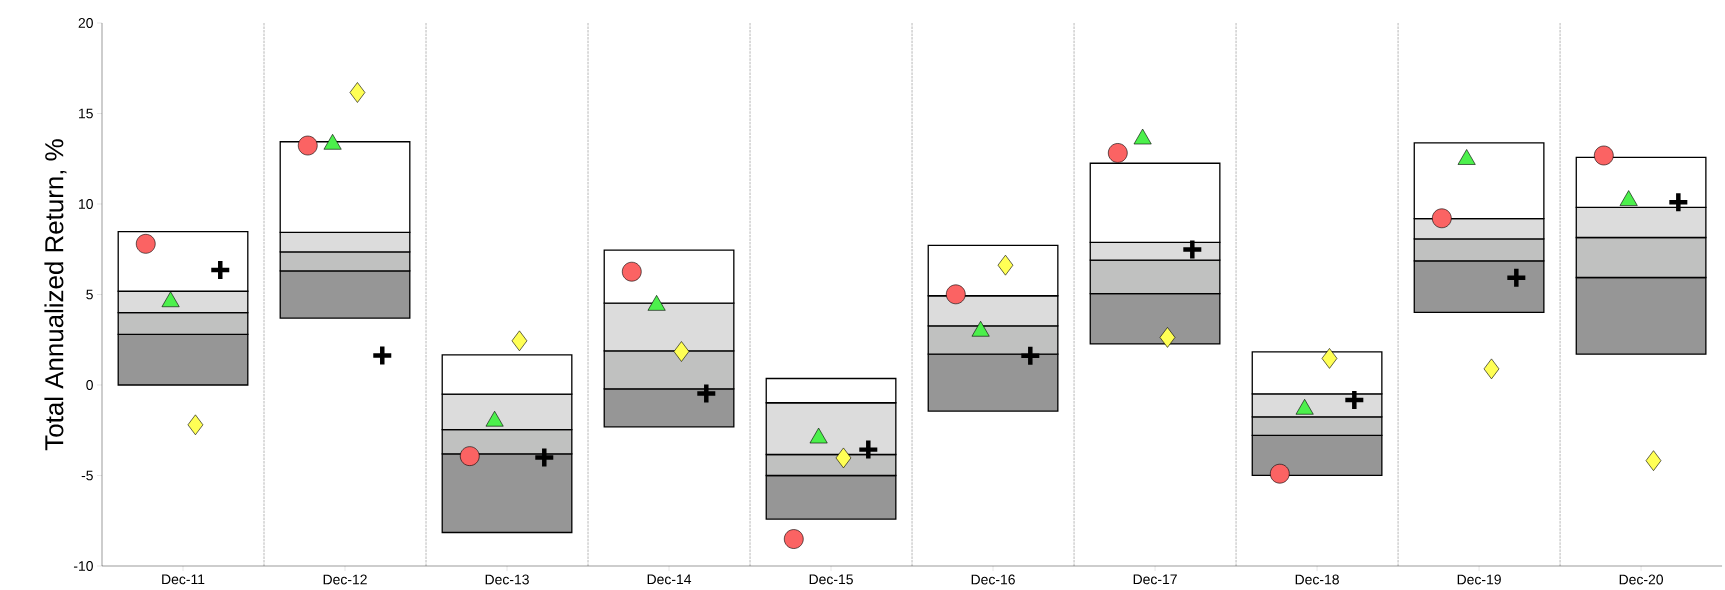 The image size is (1725, 590). I want to click on x-tick-label: Dec-17, so click(1155, 579).